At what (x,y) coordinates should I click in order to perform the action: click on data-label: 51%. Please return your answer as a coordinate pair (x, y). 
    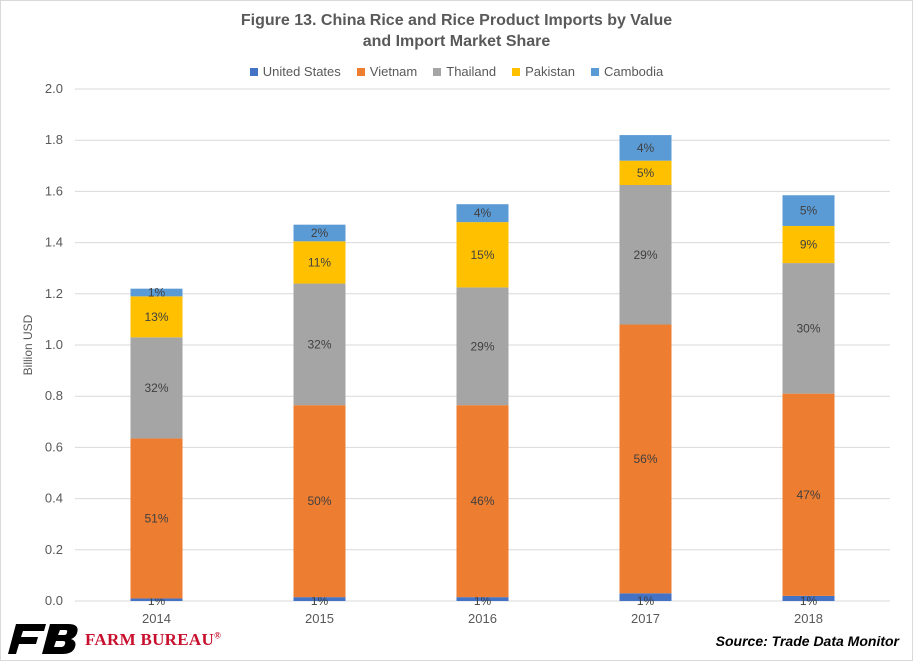
    Looking at the image, I should click on (156, 518).